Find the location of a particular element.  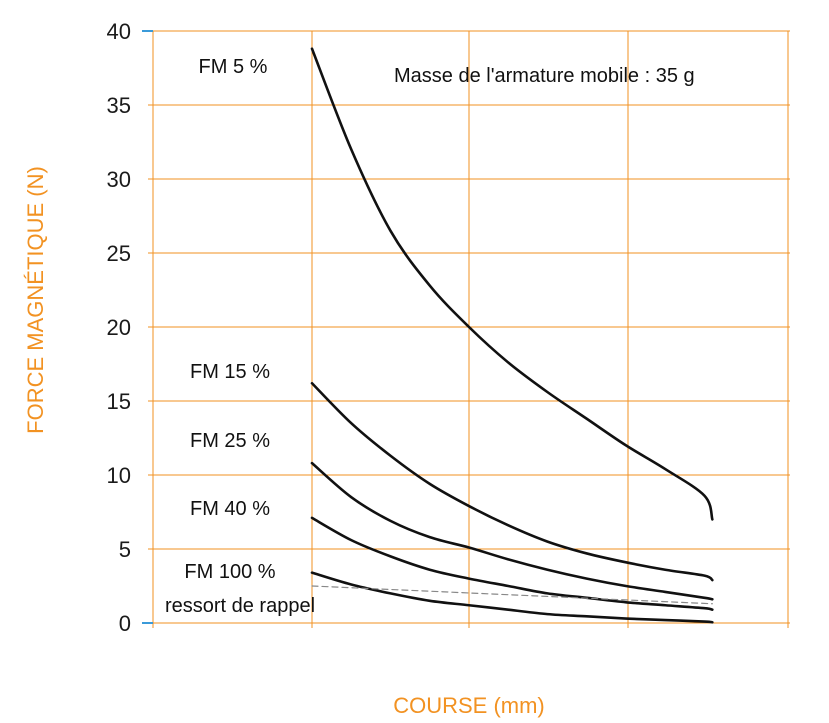

series-label: FM 5 % is located at coordinates (233, 67).